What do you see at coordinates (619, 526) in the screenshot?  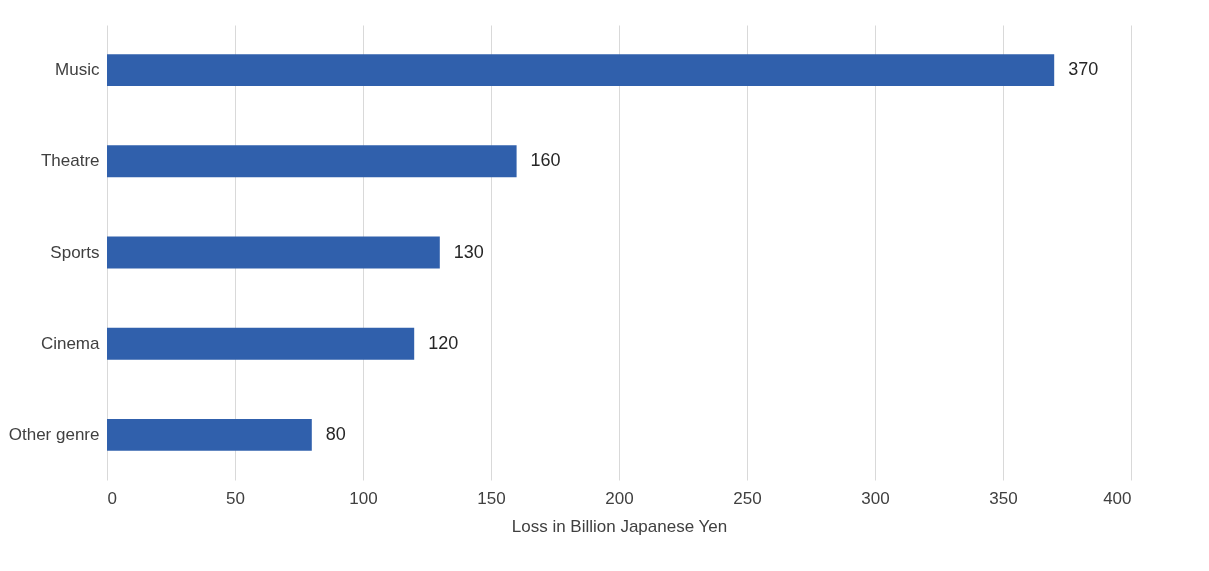 I see `x-axis-title: Loss in Billion Japanese Yen` at bounding box center [619, 526].